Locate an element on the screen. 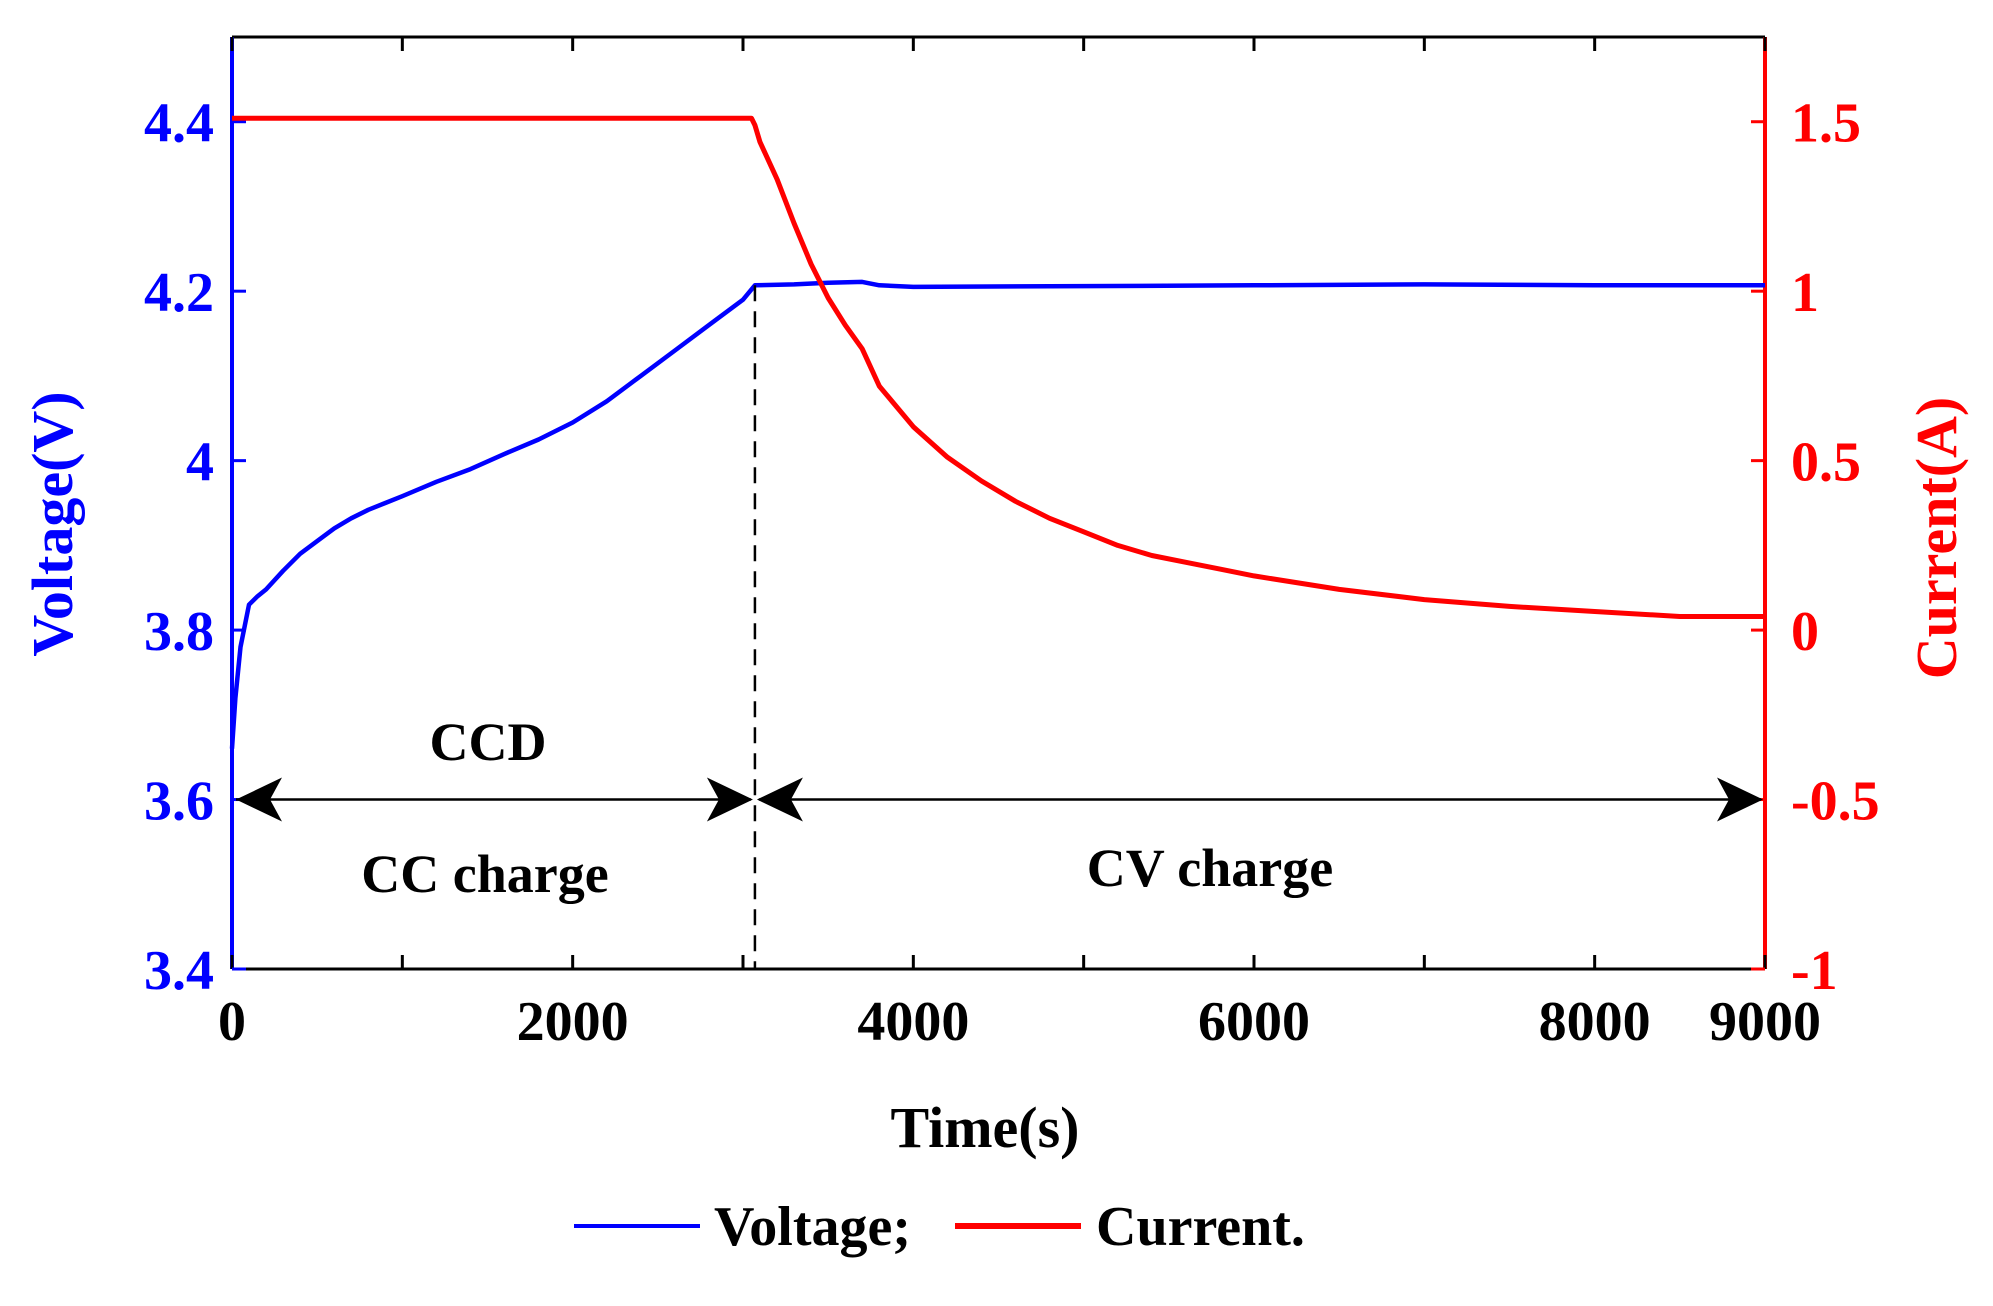 The image size is (1993, 1306). y-tick-label: 4.4 is located at coordinates (179, 124).